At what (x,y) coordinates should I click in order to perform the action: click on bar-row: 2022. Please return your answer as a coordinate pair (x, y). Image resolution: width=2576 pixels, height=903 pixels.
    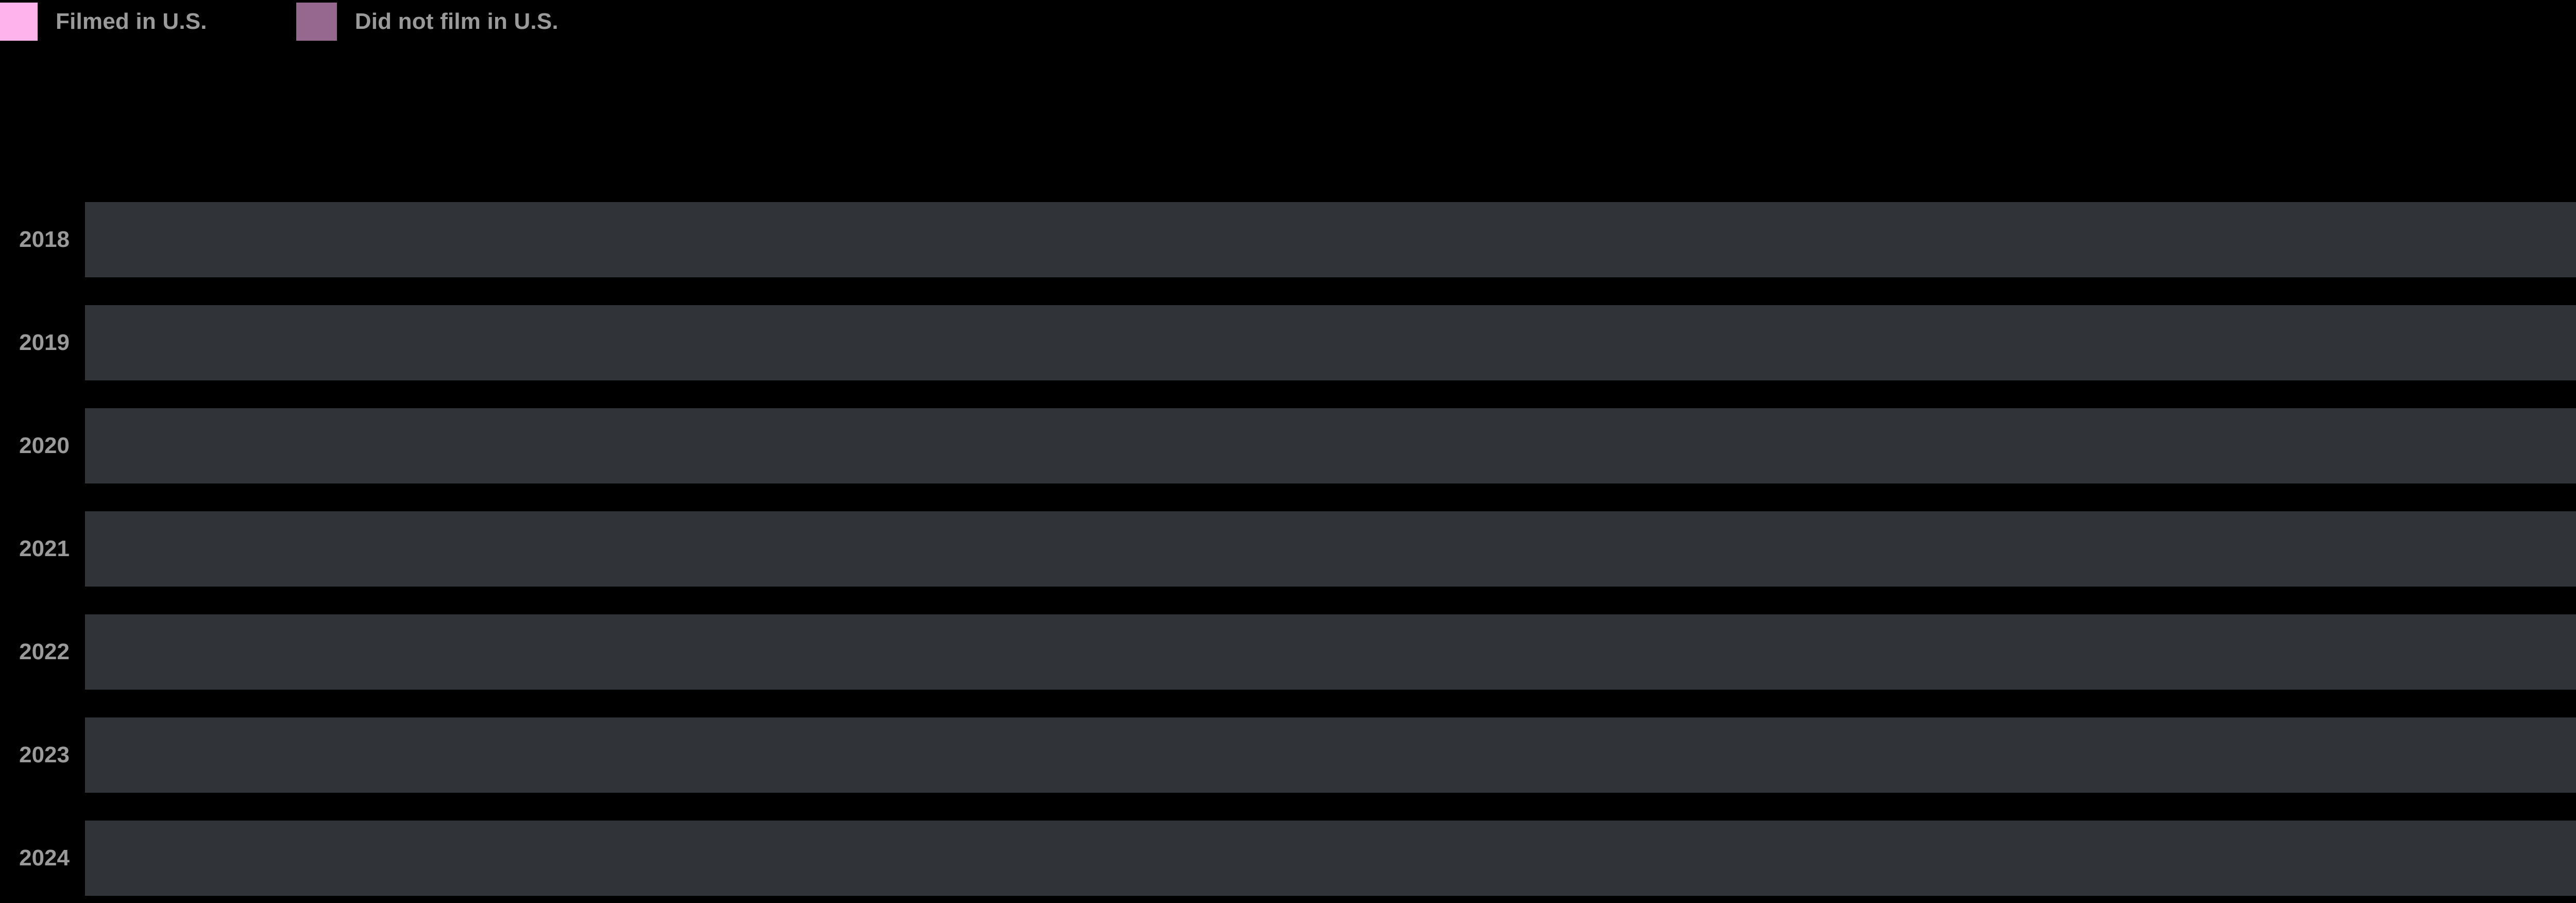
    Looking at the image, I should click on (1288, 652).